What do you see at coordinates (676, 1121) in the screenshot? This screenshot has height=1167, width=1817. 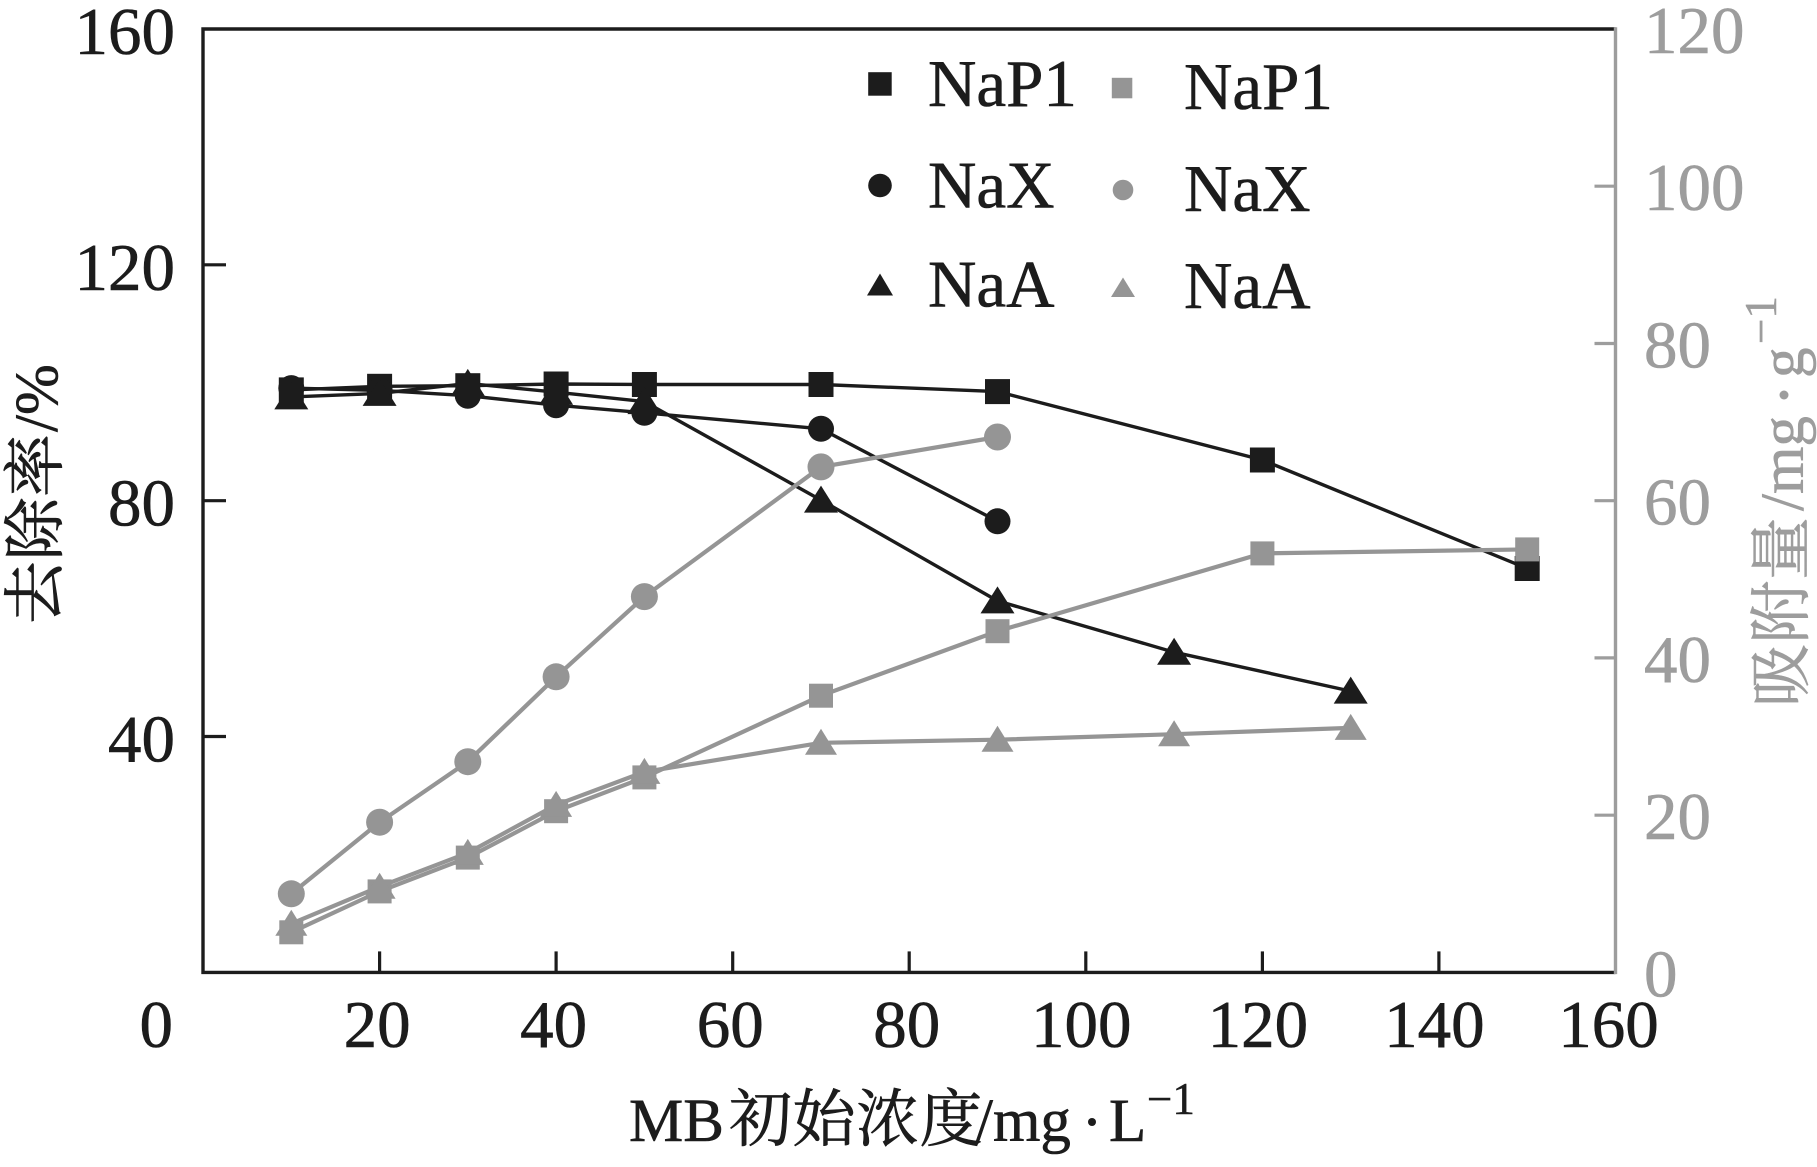 I see `svg-text: MB` at bounding box center [676, 1121].